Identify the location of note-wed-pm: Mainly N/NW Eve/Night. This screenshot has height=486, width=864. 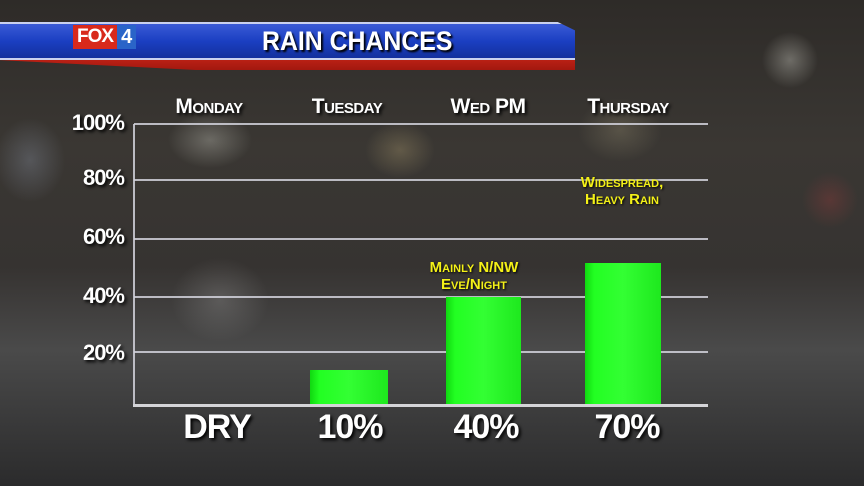
(474, 276).